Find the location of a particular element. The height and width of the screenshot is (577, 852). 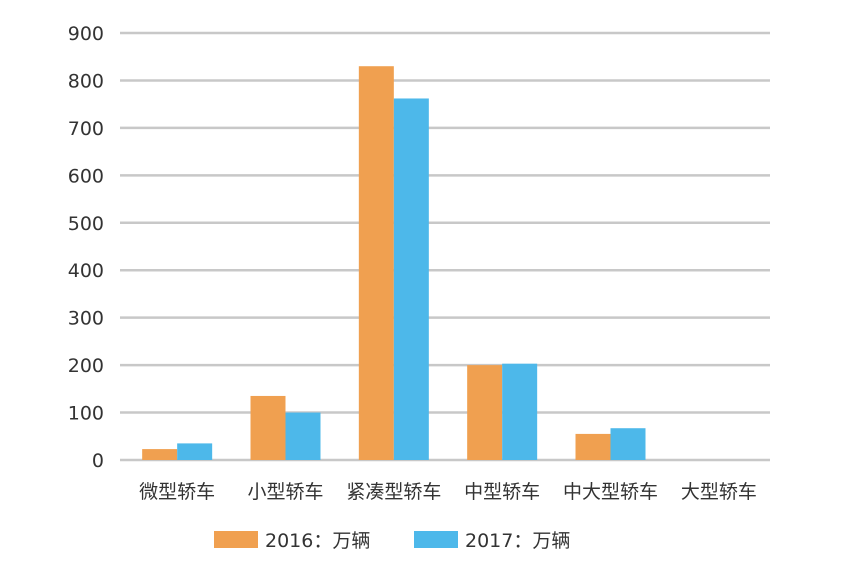

y-tick-label-0: 0 is located at coordinates (98, 461).